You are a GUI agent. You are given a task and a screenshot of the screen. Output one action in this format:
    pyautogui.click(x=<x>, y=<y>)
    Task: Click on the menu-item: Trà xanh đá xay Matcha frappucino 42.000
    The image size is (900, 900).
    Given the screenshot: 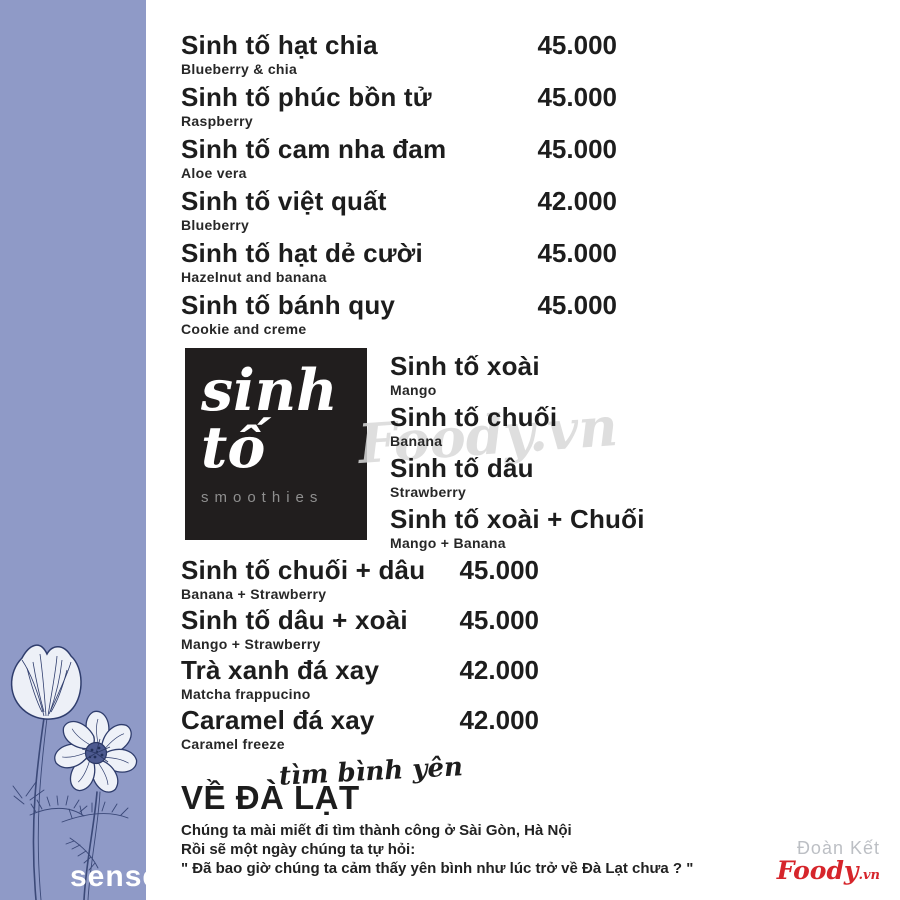 What is the action you would take?
    pyautogui.click(x=360, y=681)
    